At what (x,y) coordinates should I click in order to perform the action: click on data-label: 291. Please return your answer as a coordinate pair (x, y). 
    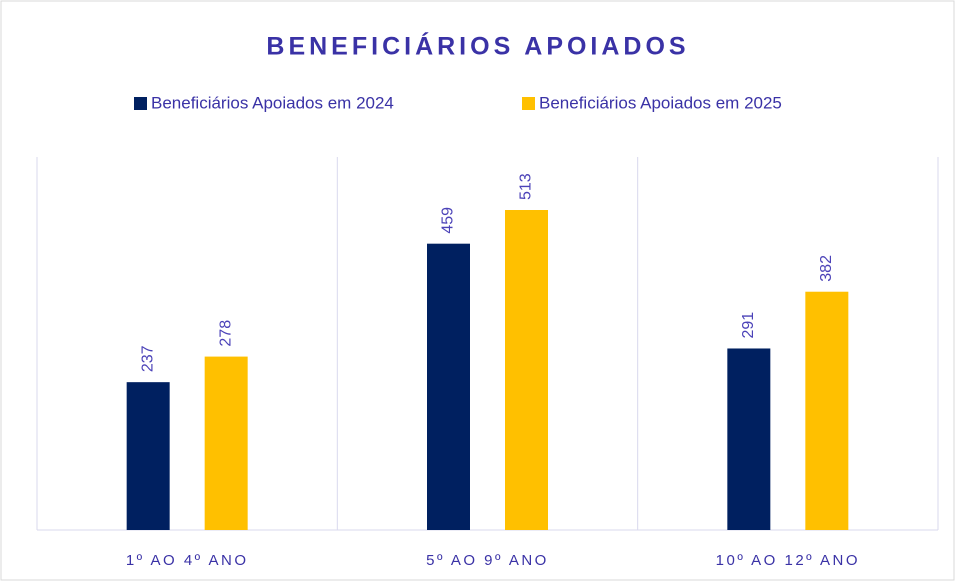
    Looking at the image, I should click on (748, 325).